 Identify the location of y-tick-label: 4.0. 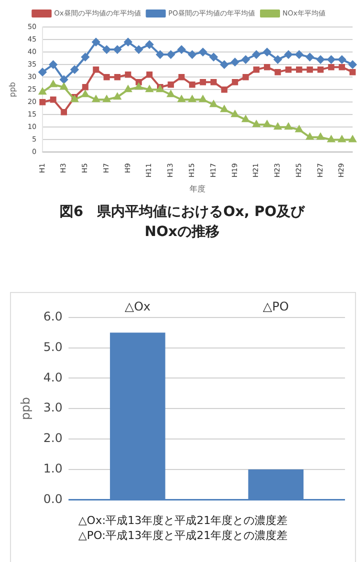
(52, 377).